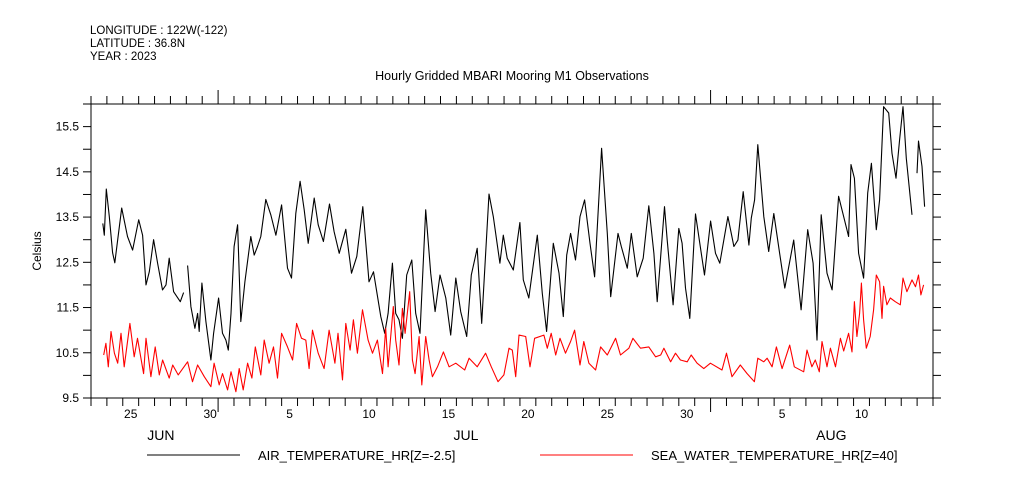 Image resolution: width=1009 pixels, height=504 pixels. What do you see at coordinates (68, 353) in the screenshot?
I see `y-tick-label: 10.5` at bounding box center [68, 353].